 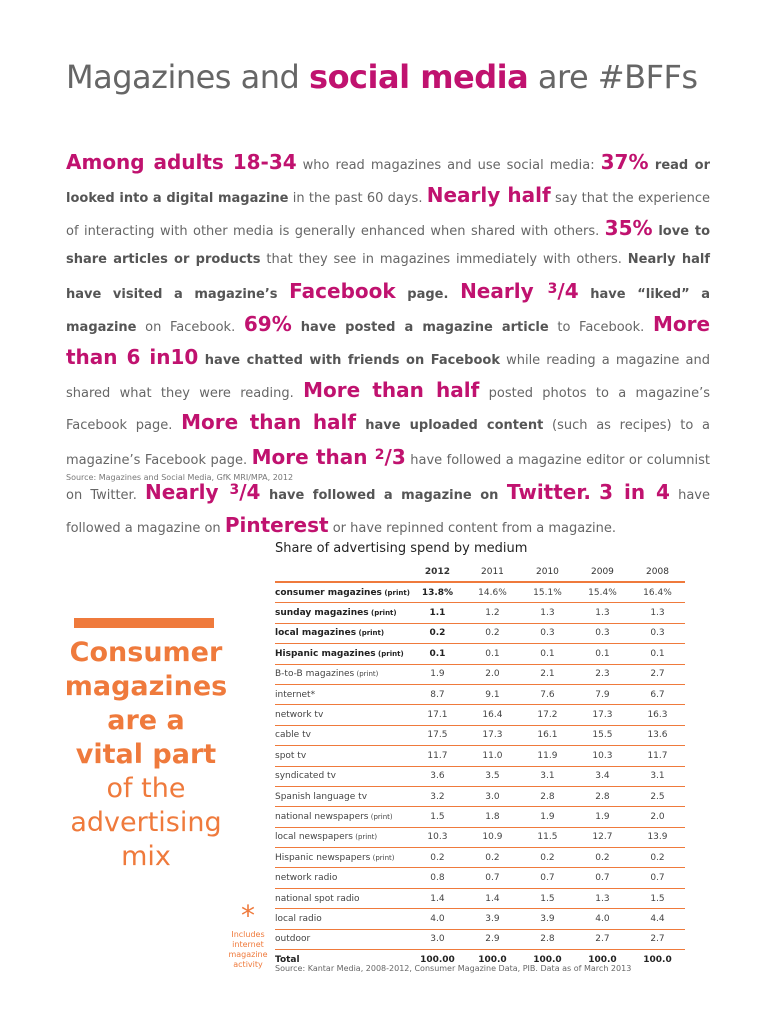 I want to click on row-label: B-to-B magazines (print), so click(x=342, y=674).